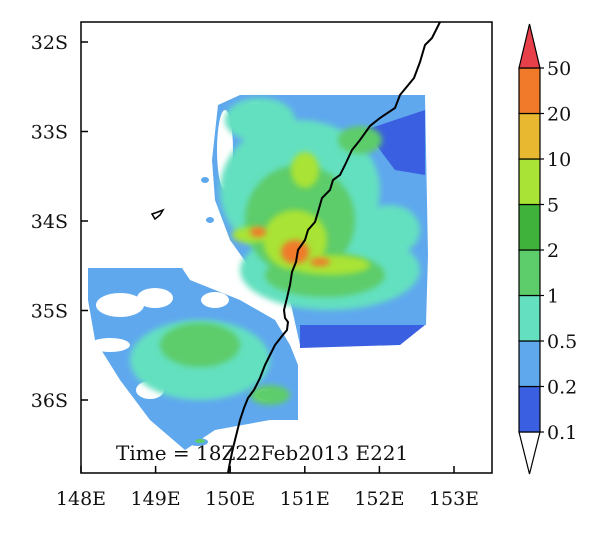  Describe the element at coordinates (562, 388) in the screenshot. I see `colorbar-label: 0.2` at that location.